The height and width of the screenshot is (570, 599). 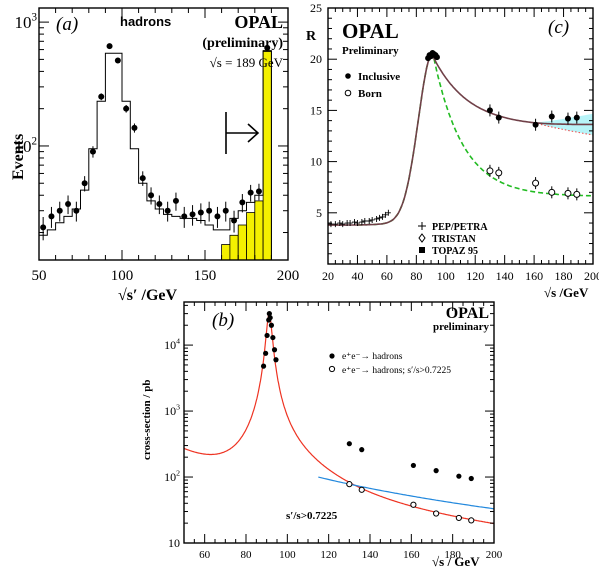 What do you see at coordinates (422, 238) in the screenshot?
I see `c-legend-tristan-marker` at bounding box center [422, 238].